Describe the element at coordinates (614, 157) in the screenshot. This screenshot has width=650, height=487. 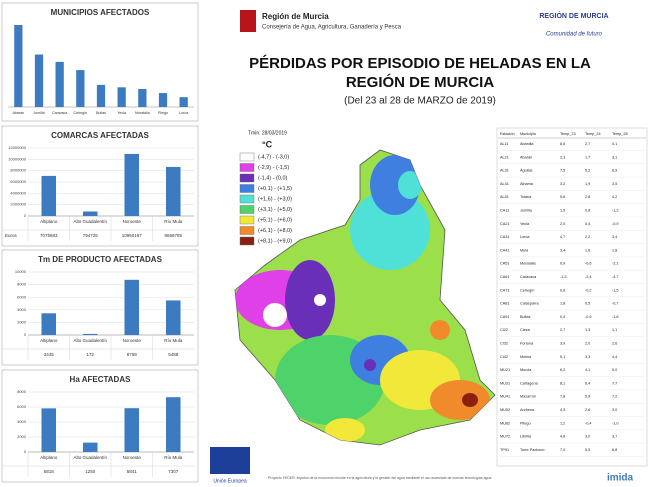
I see `table-cell: 3,1` at that location.